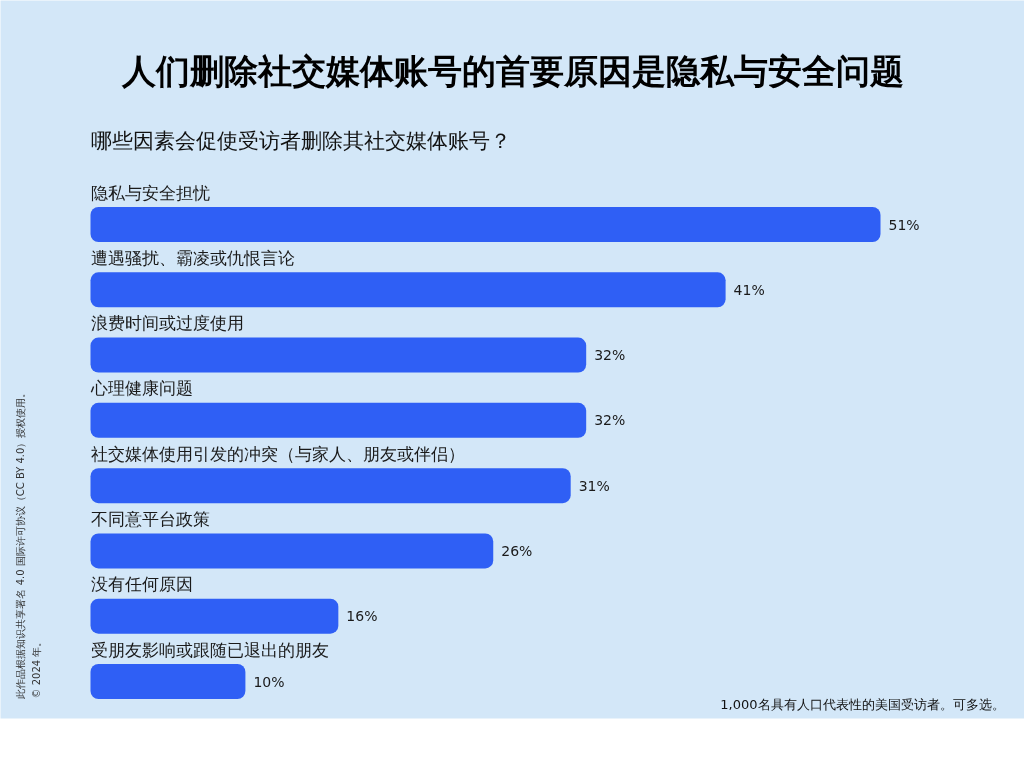 The image size is (1024, 768). What do you see at coordinates (362, 616) in the screenshot?
I see `data-label: 16%` at bounding box center [362, 616].